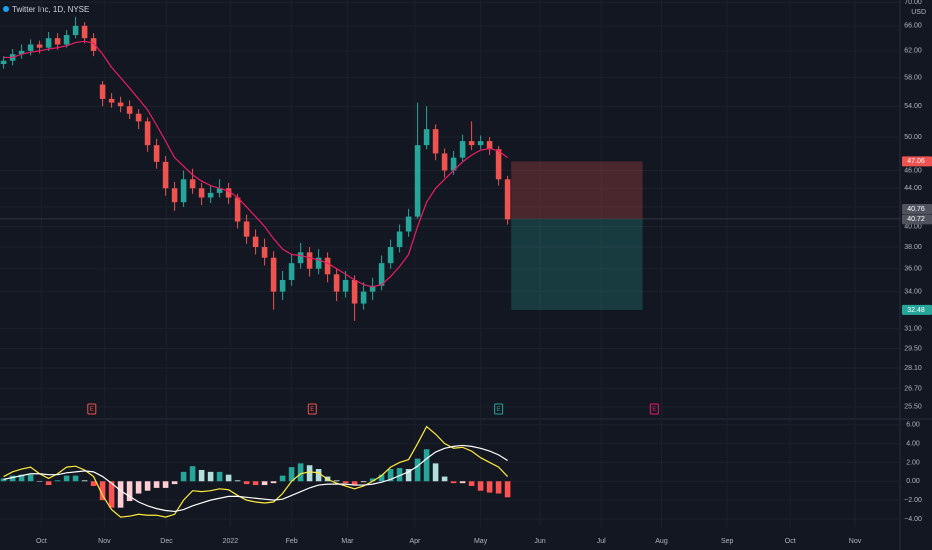  I want to click on y-tick-label: 70.00, so click(913, 3).